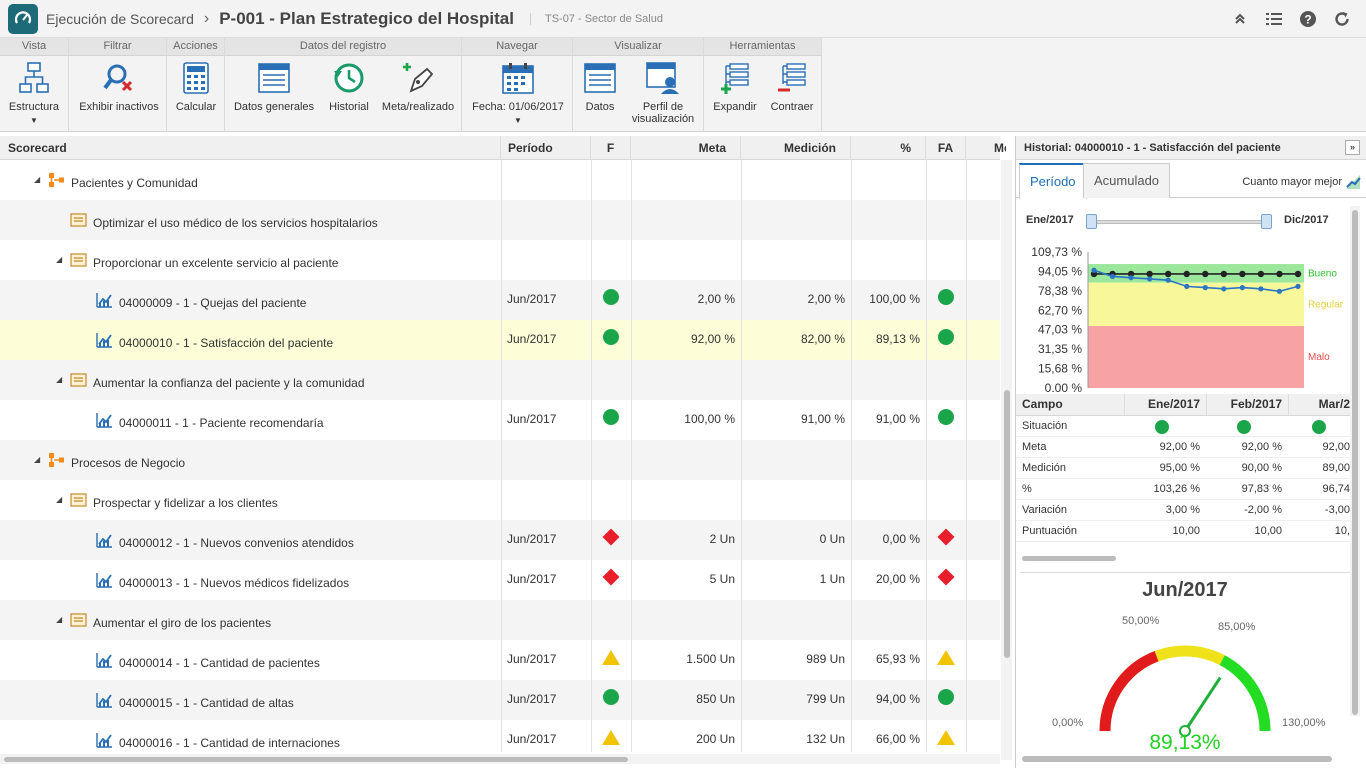 The image size is (1366, 768). Describe the element at coordinates (946, 148) in the screenshot. I see `column-header-fa: FA` at that location.